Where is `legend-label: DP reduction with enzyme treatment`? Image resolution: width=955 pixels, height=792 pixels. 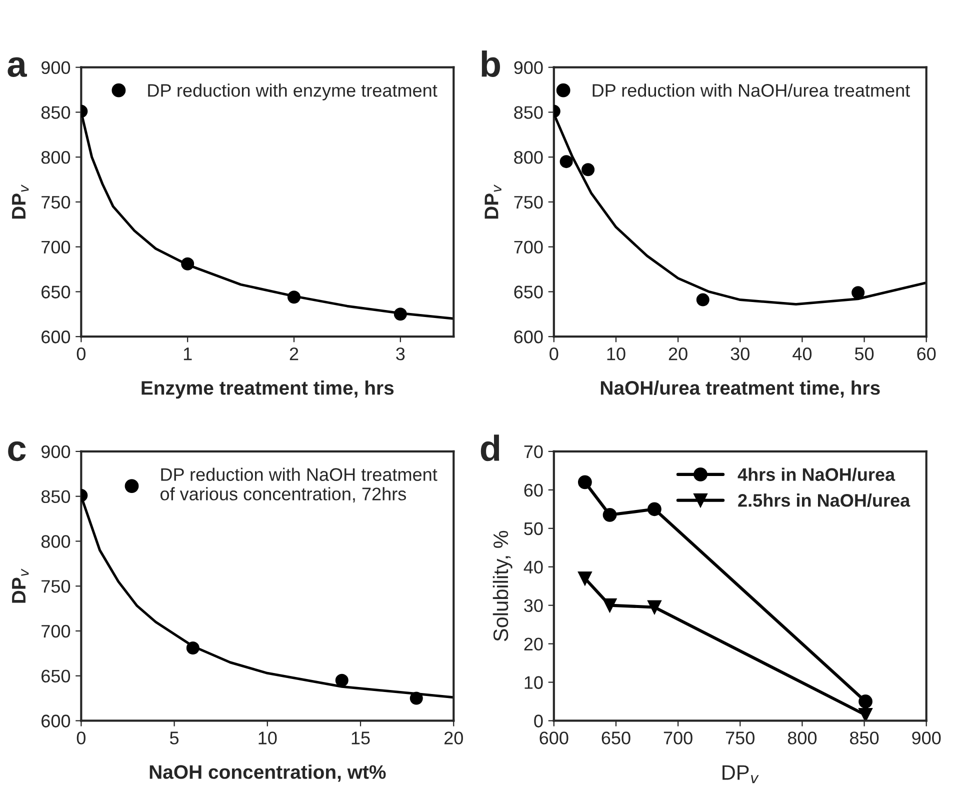 legend-label: DP reduction with enzyme treatment is located at coordinates (293, 92).